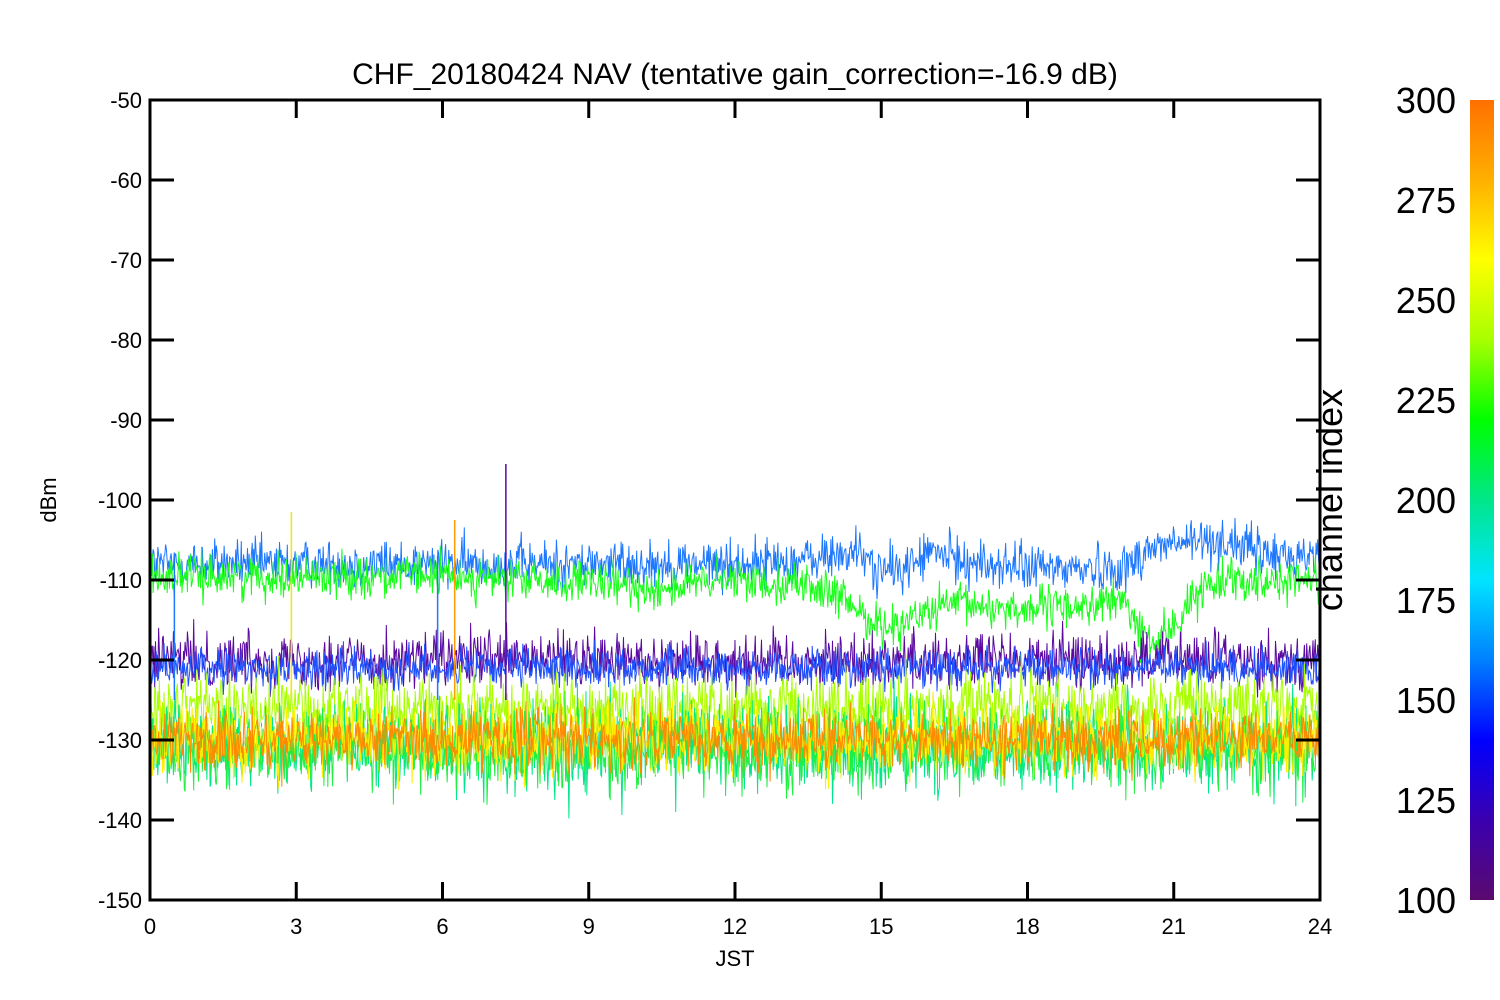  What do you see at coordinates (120, 500) in the screenshot?
I see `y-tick-label: -100` at bounding box center [120, 500].